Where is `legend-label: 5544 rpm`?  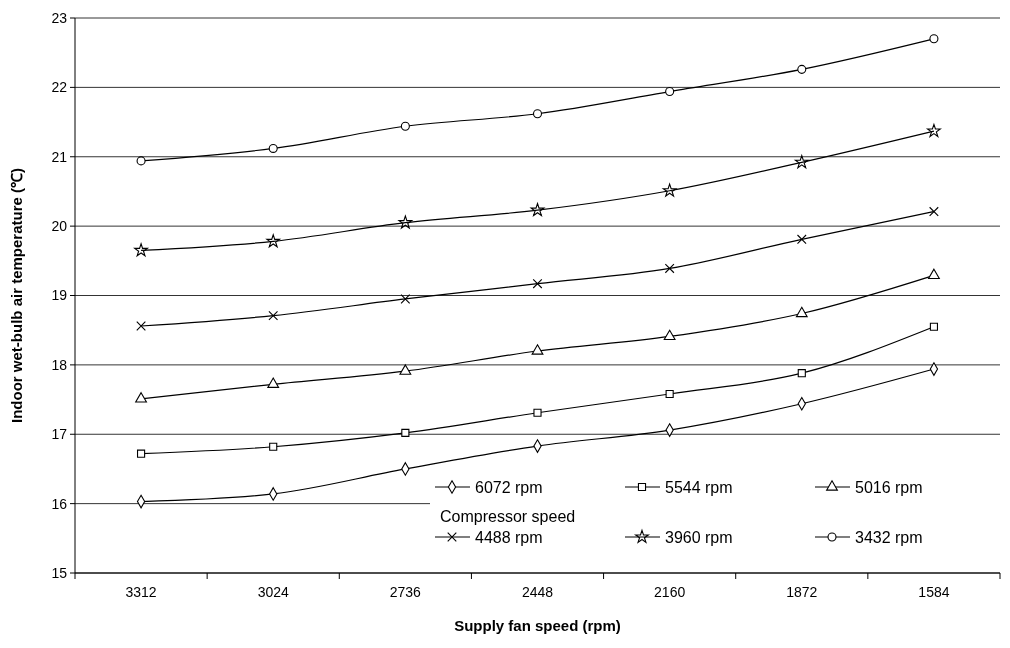
legend-label: 5544 rpm is located at coordinates (699, 487).